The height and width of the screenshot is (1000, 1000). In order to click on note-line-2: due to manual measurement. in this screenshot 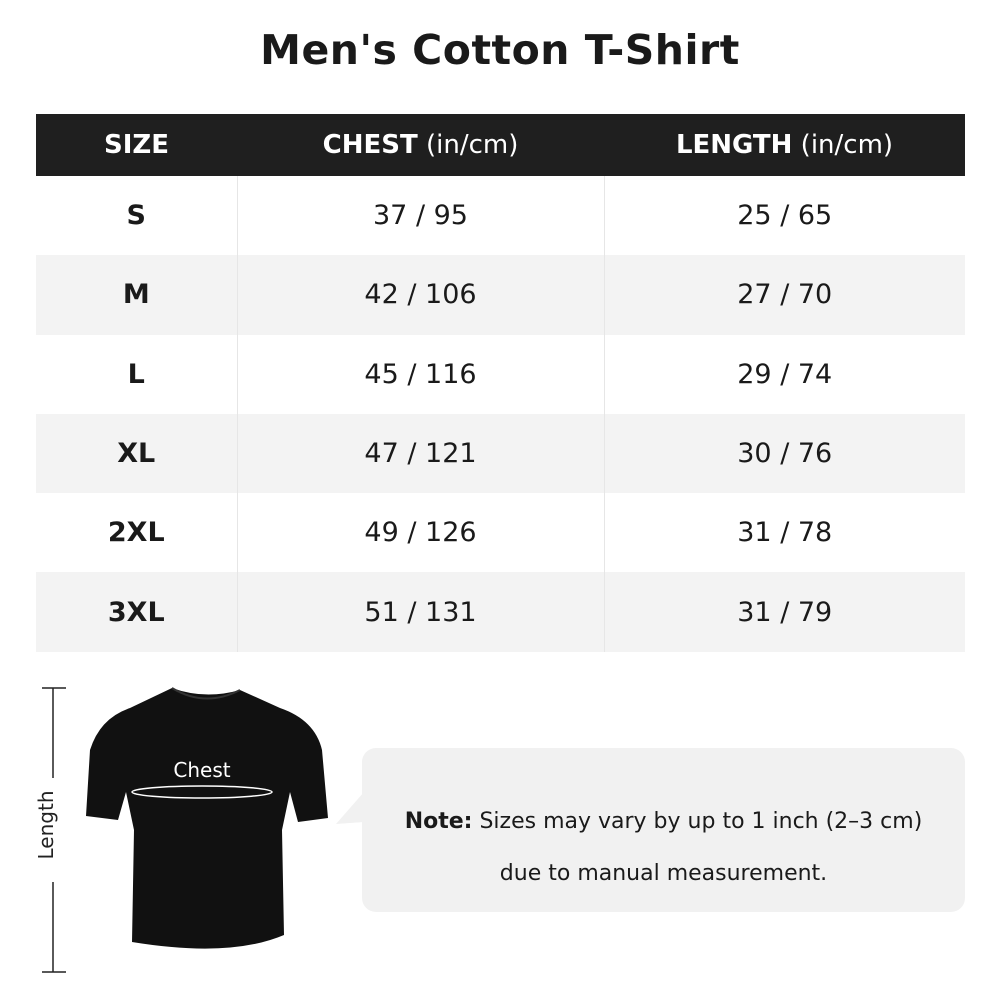, I will do `click(663, 873)`.